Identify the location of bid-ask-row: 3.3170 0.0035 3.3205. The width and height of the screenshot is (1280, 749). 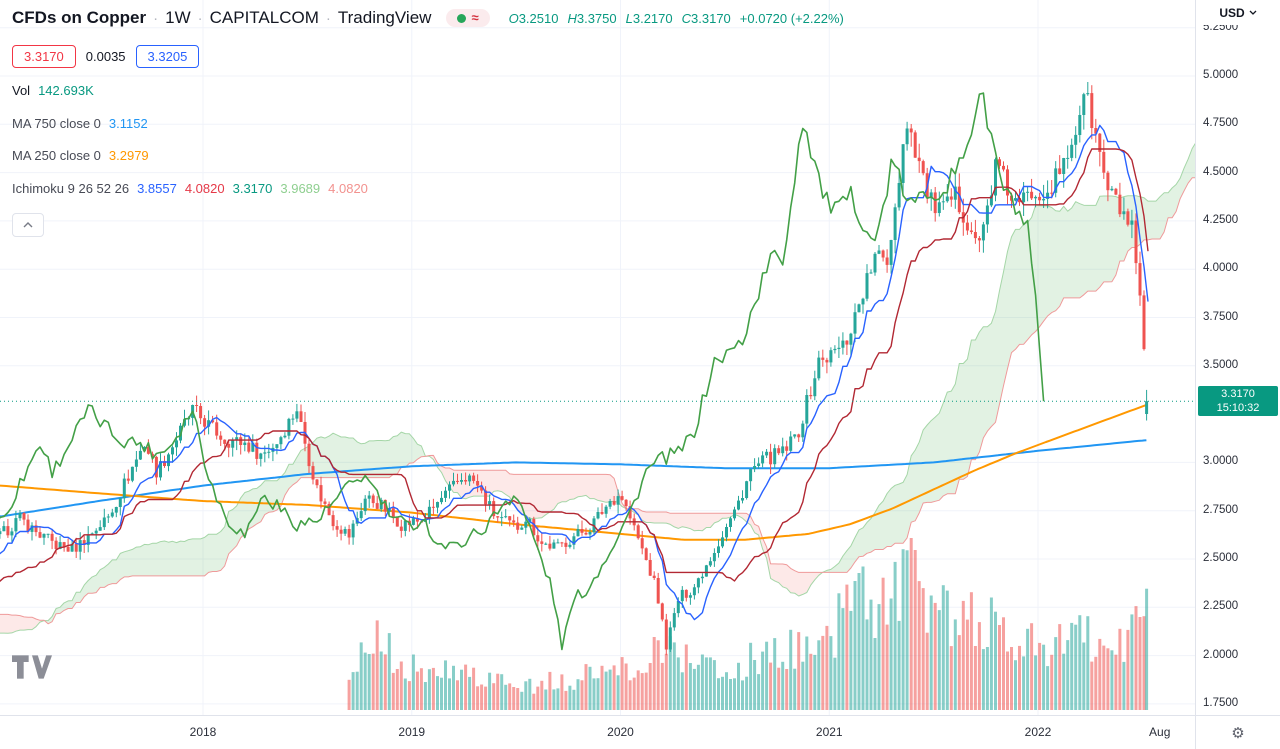
(106, 56).